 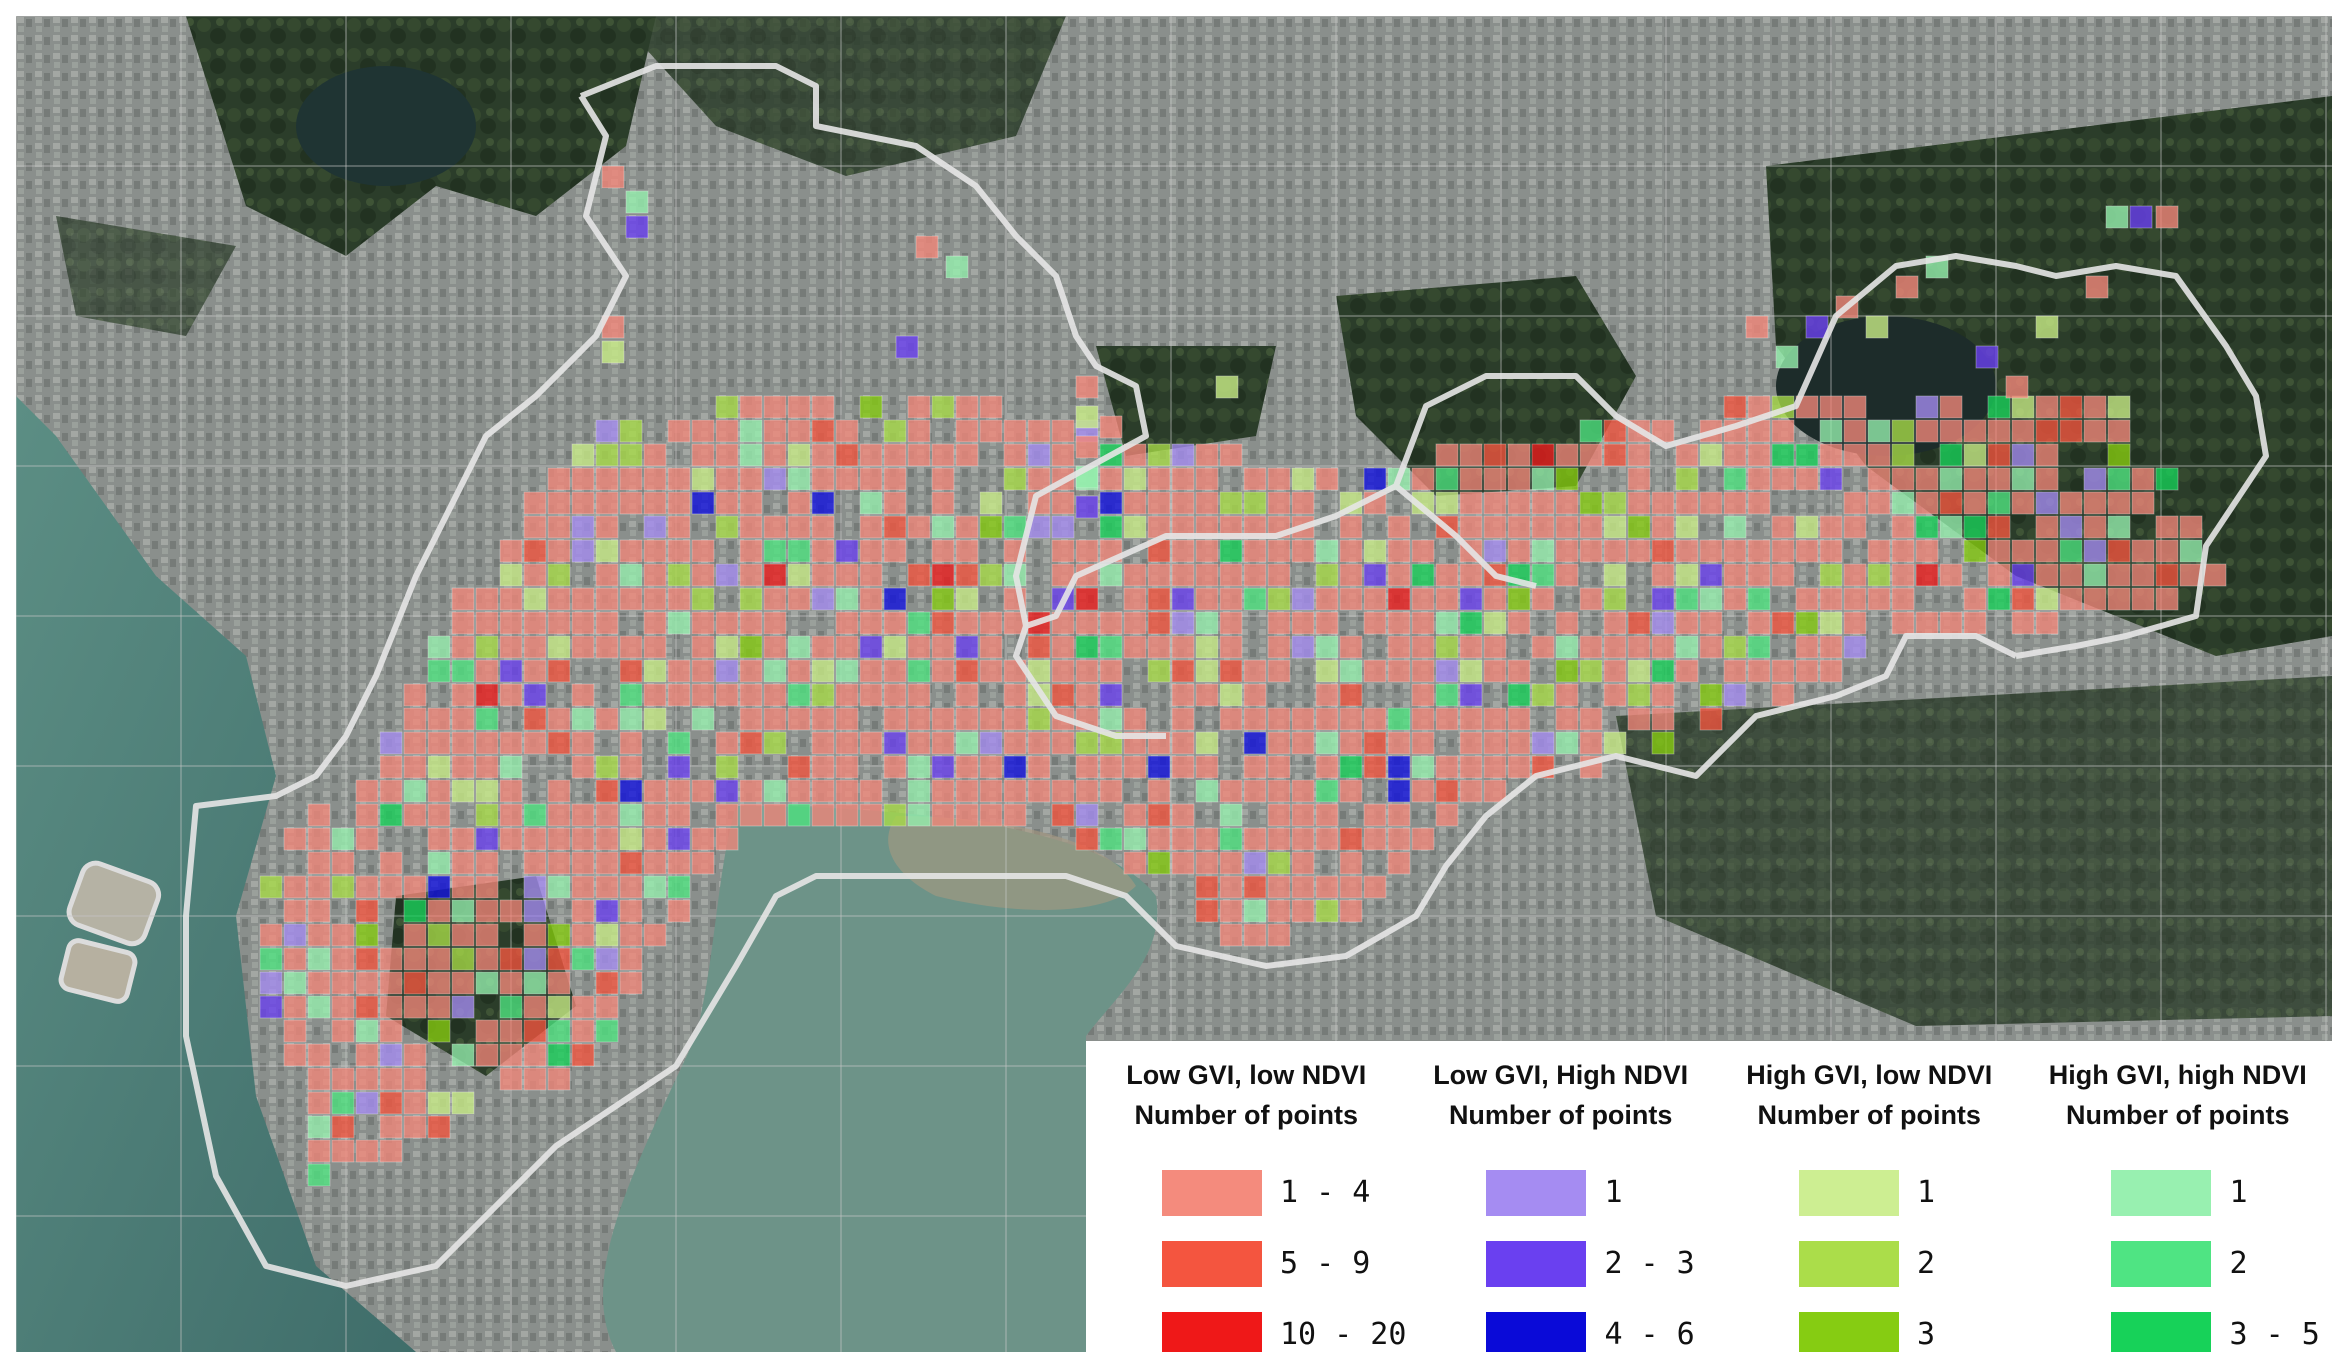 I want to click on legend-item: 1, so click(x=2177, y=1192).